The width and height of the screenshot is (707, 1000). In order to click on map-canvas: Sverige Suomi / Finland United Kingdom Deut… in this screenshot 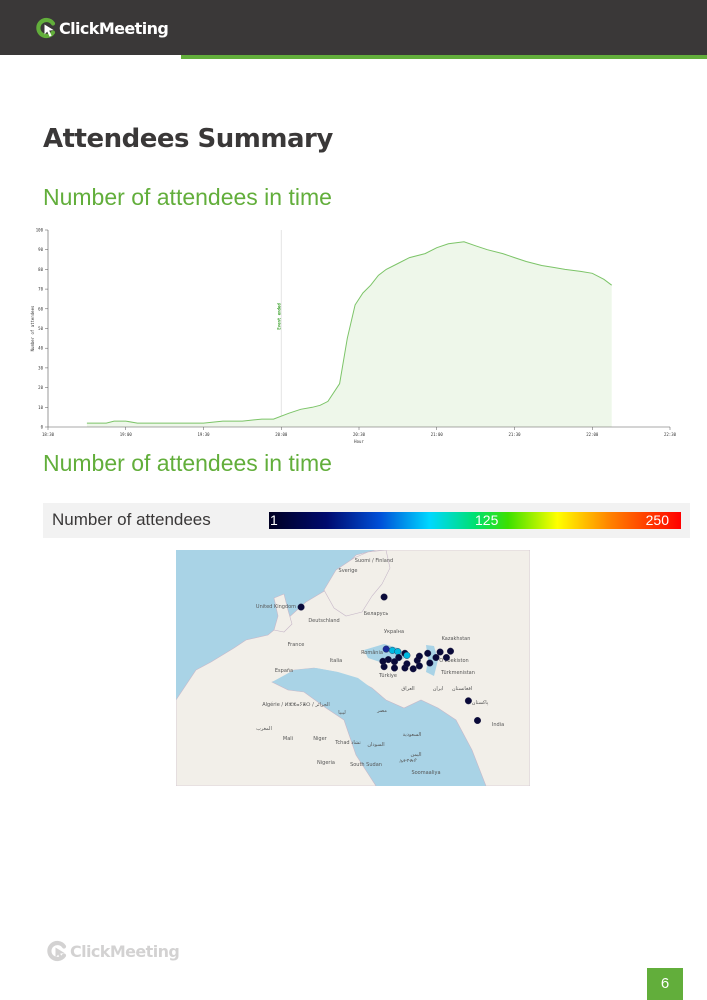, I will do `click(353, 668)`.